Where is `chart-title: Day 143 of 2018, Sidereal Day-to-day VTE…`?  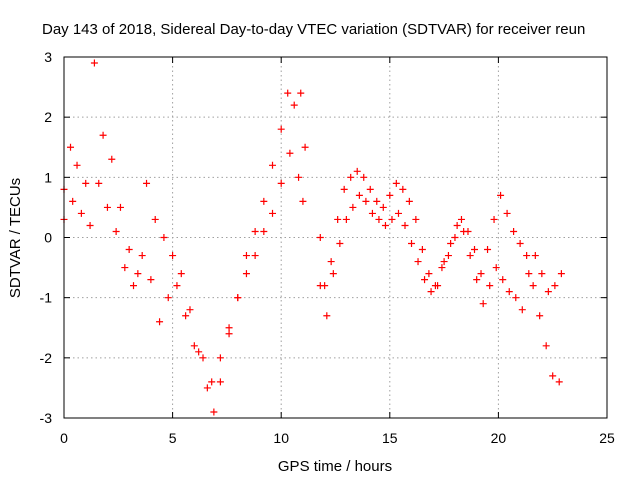 chart-title: Day 143 of 2018, Sidereal Day-to-day VTE… is located at coordinates (313, 29).